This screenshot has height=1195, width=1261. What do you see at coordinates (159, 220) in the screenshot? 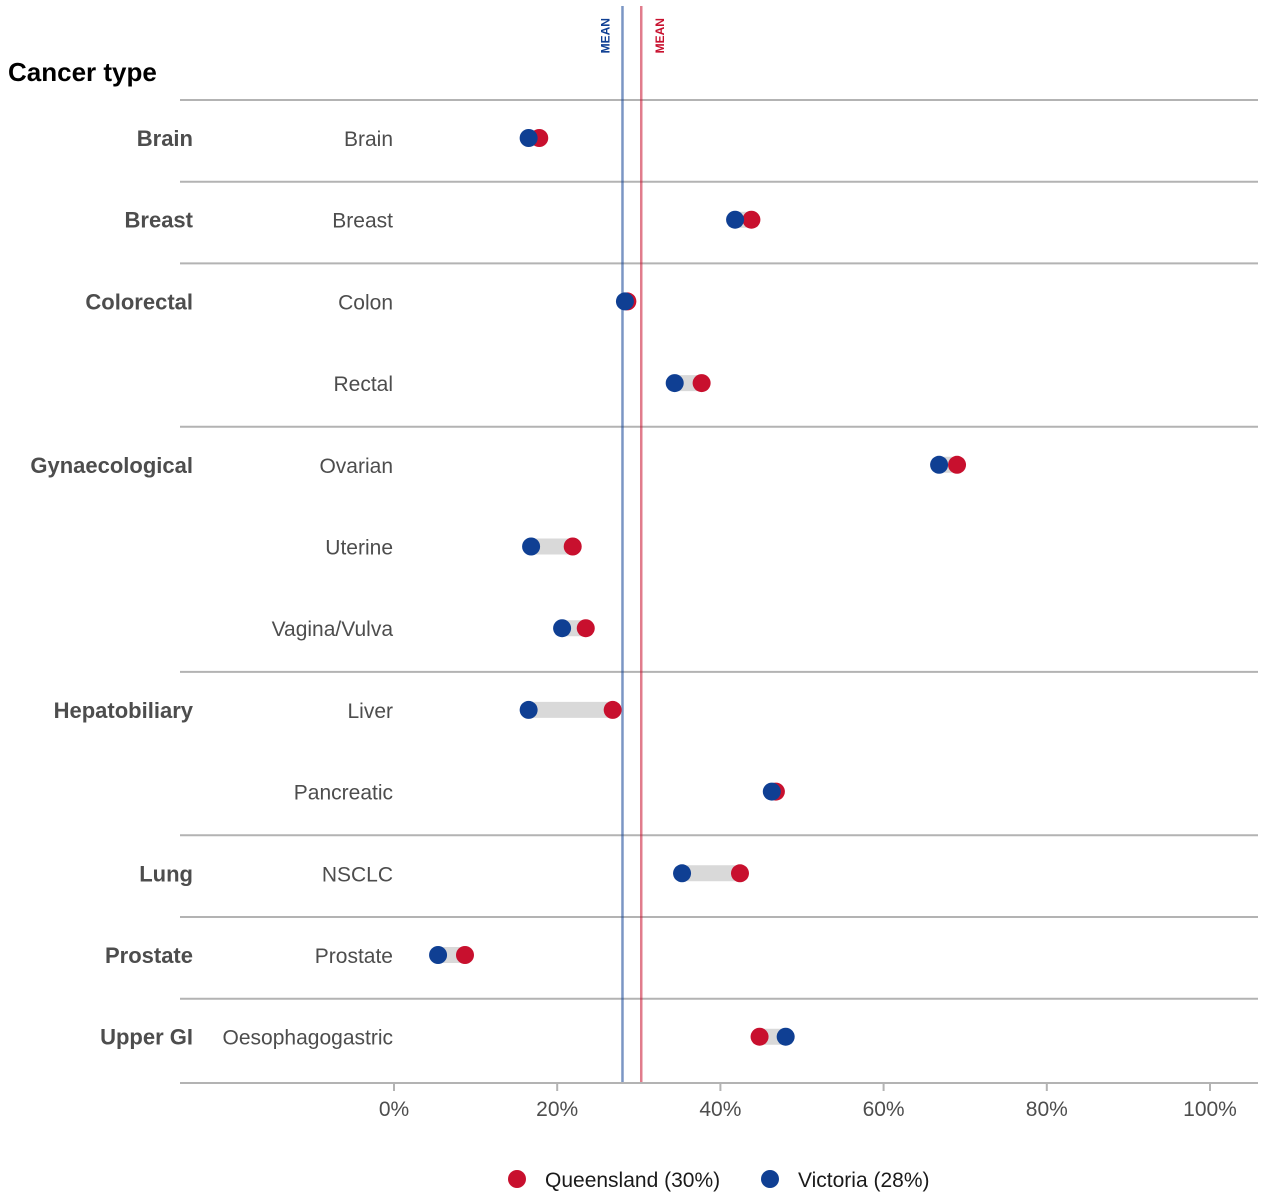
I see `group-label: Breast` at bounding box center [159, 220].